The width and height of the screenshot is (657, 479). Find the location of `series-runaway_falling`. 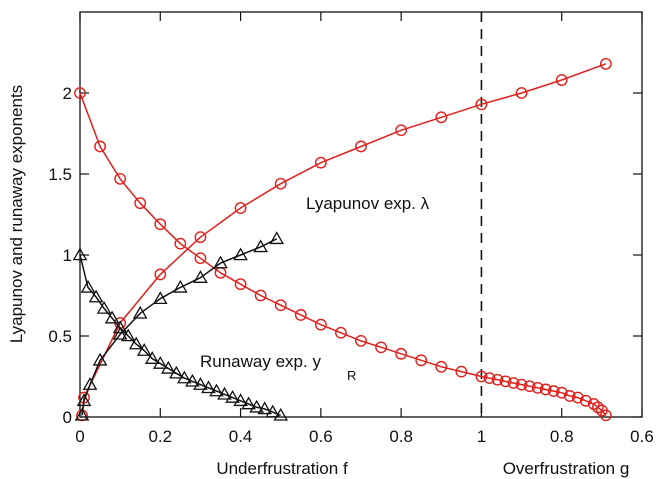

series-runaway_falling is located at coordinates (180, 334).